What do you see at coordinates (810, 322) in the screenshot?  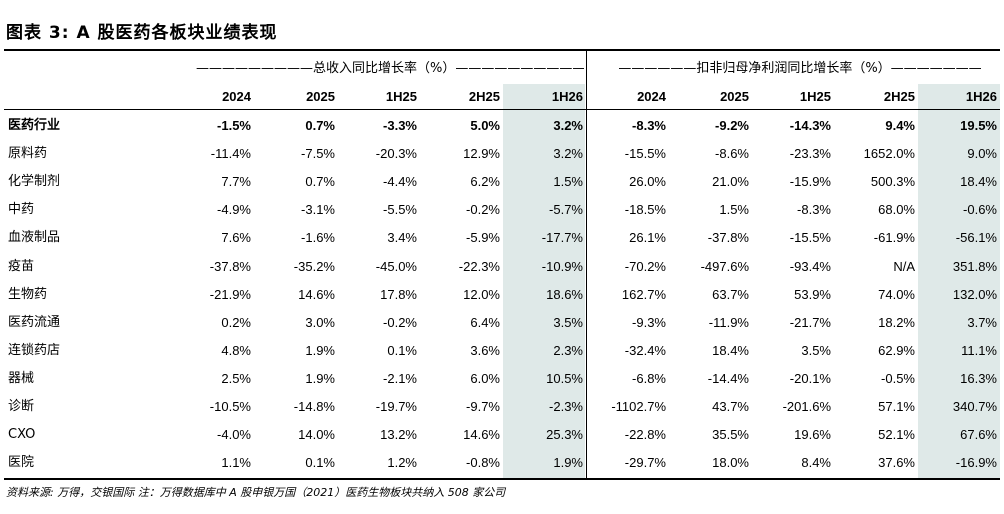 I see `table-cell: -21.7%` at bounding box center [810, 322].